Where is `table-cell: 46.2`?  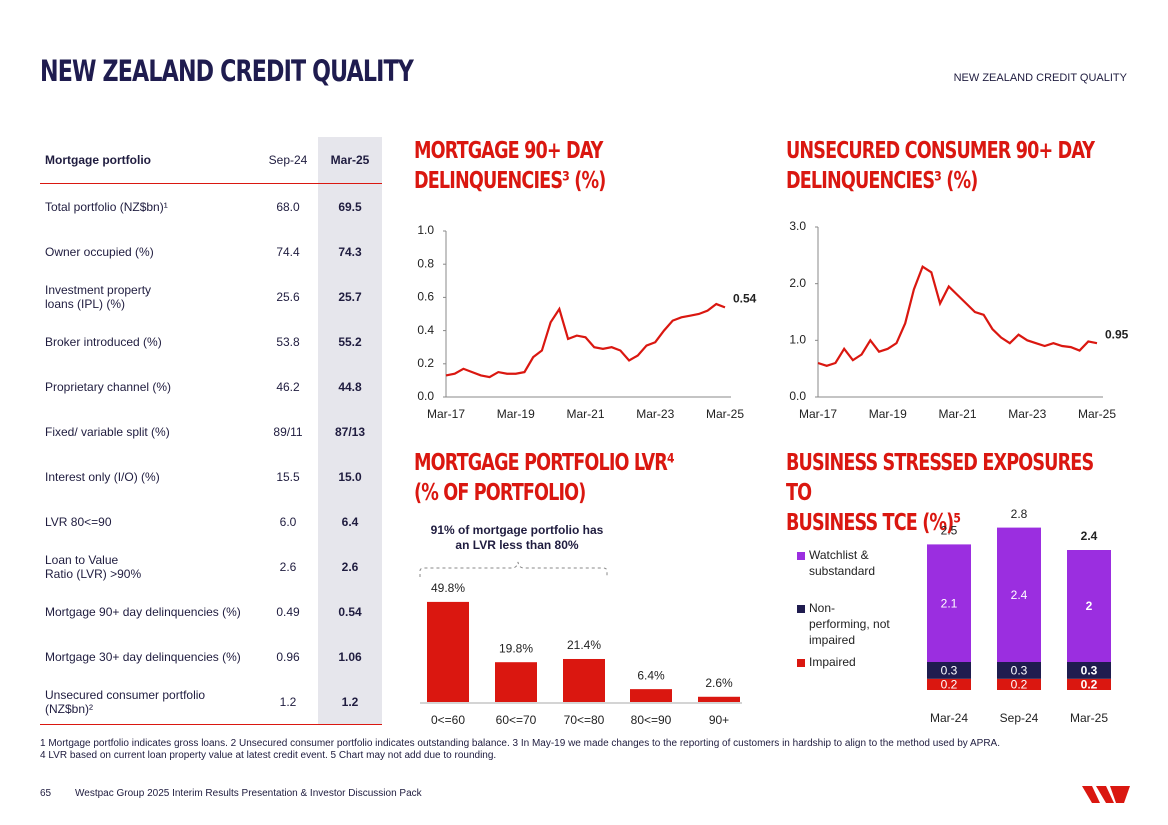 table-cell: 46.2 is located at coordinates (288, 386).